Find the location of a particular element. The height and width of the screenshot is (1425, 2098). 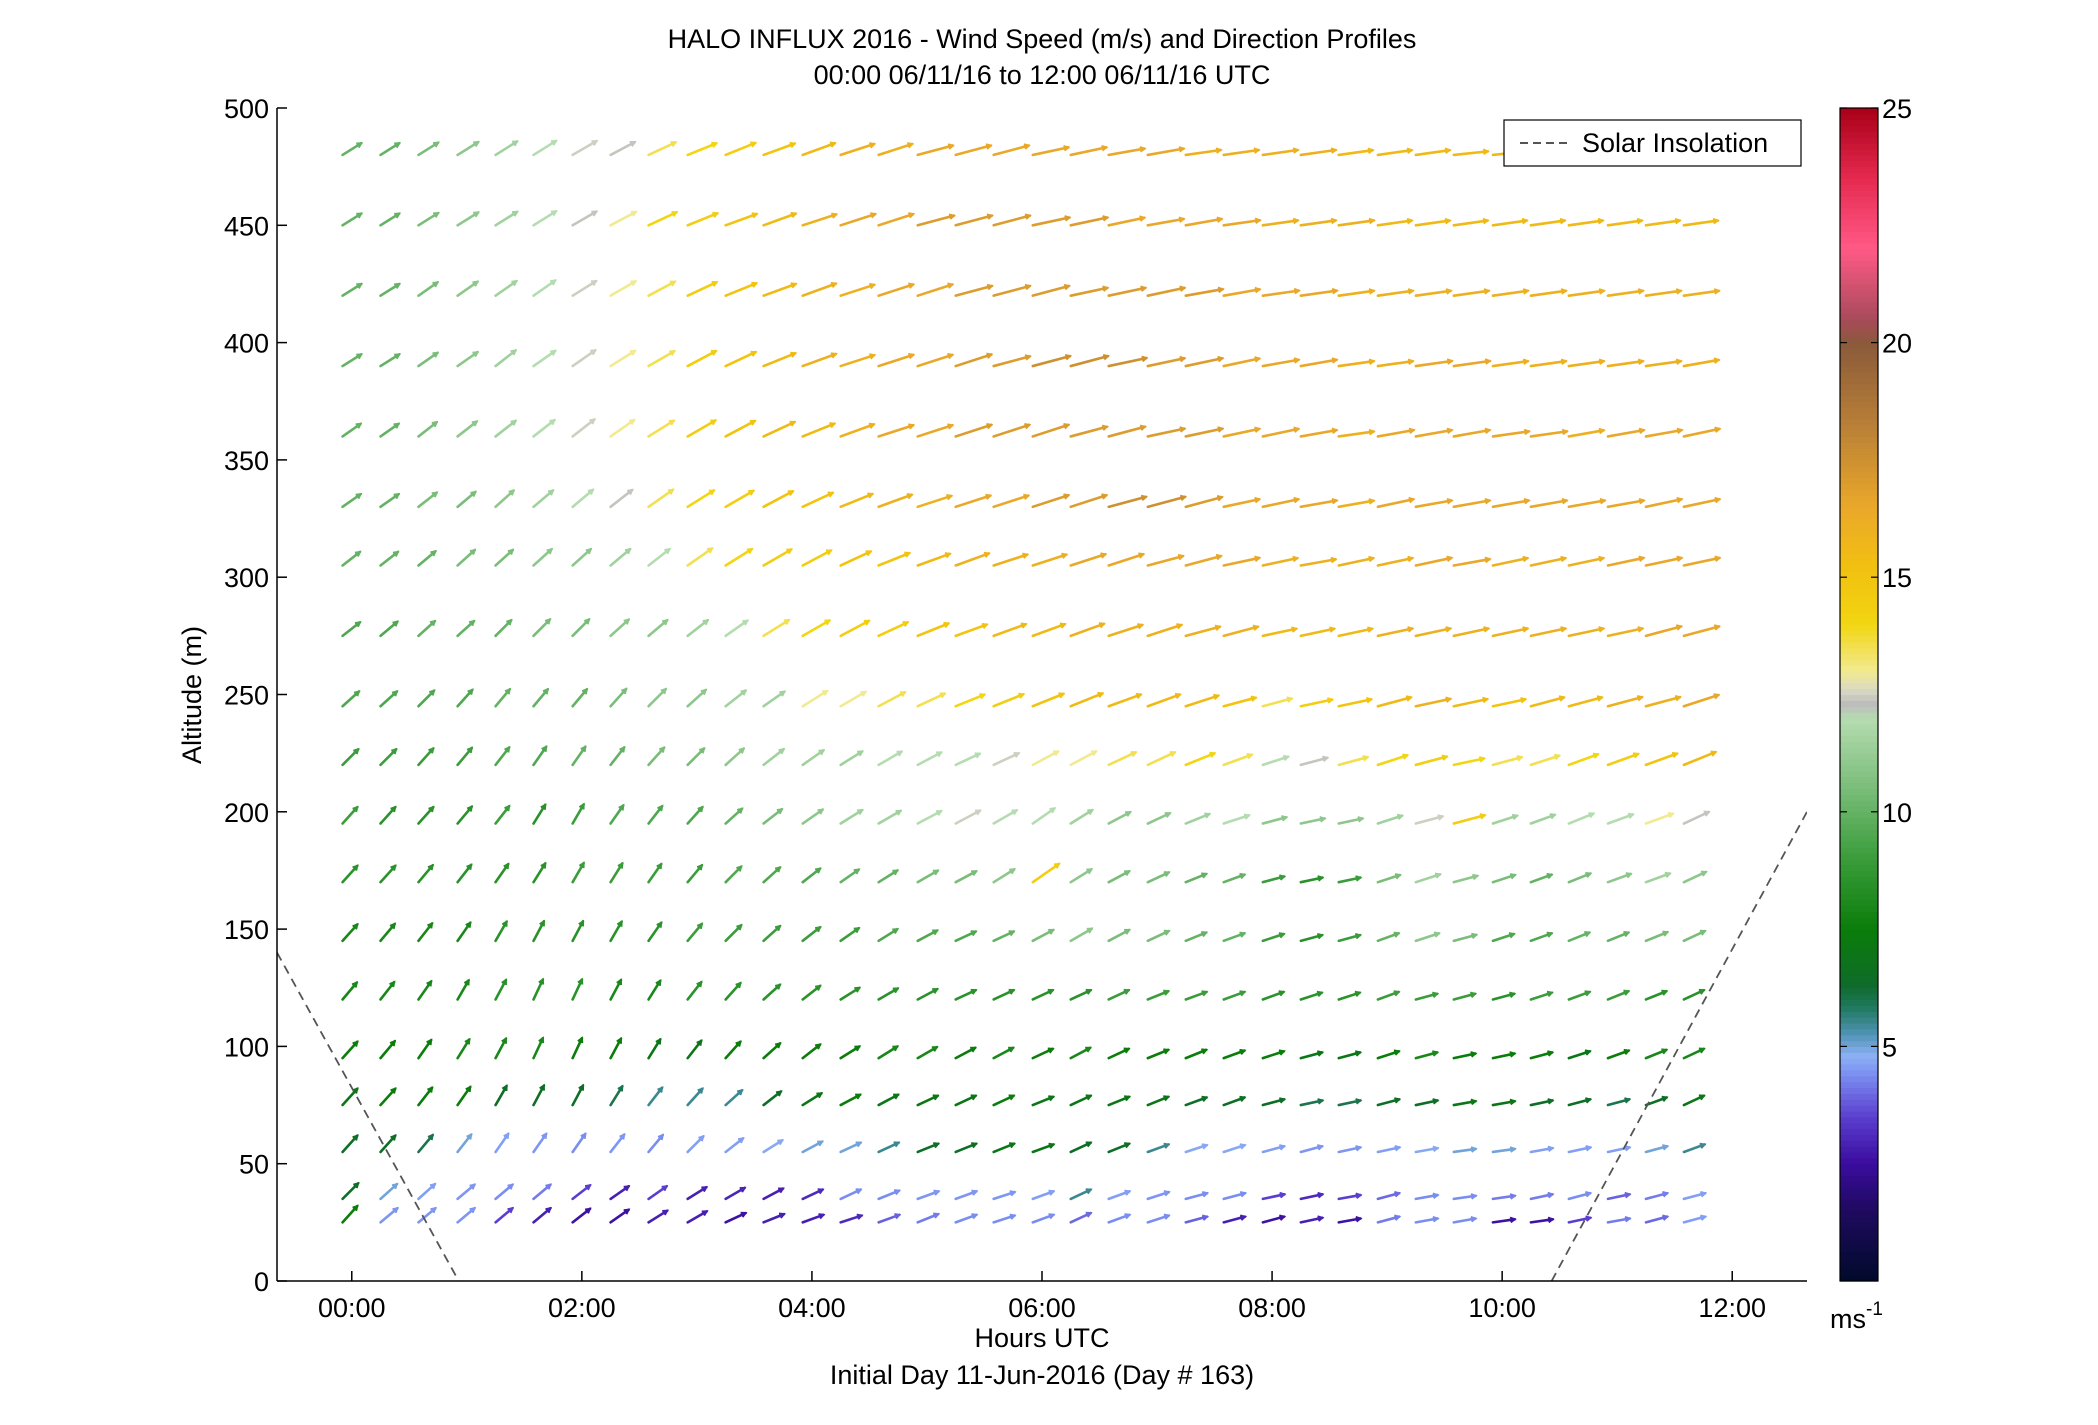

x-tick-label: 10:00 is located at coordinates (1502, 1308).